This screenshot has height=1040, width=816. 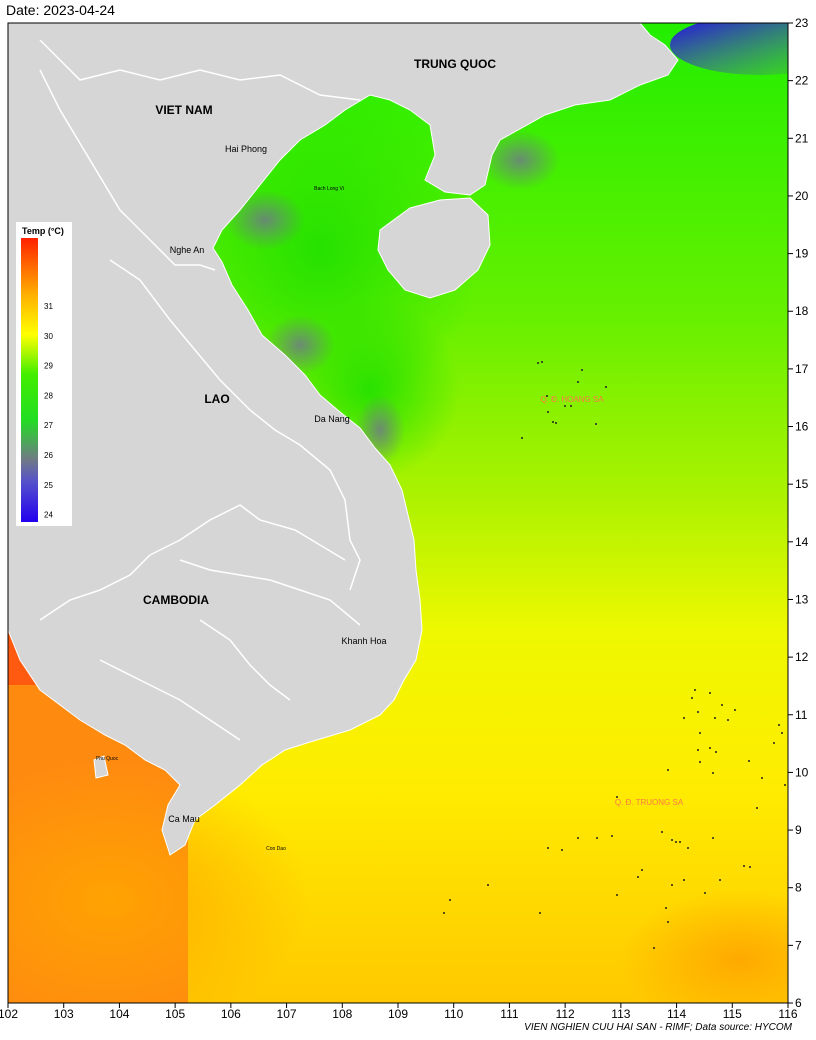 I want to click on label-ca-mau: Ca Mau, so click(x=184, y=819).